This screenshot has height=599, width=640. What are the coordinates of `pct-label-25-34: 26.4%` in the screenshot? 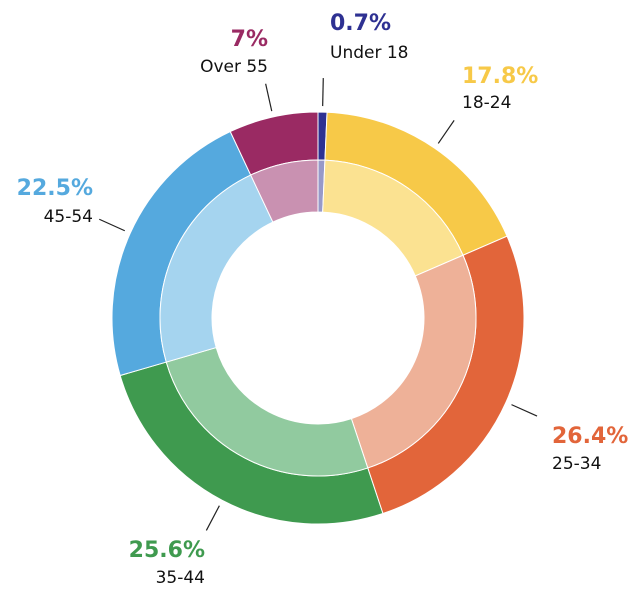 It's located at (590, 436).